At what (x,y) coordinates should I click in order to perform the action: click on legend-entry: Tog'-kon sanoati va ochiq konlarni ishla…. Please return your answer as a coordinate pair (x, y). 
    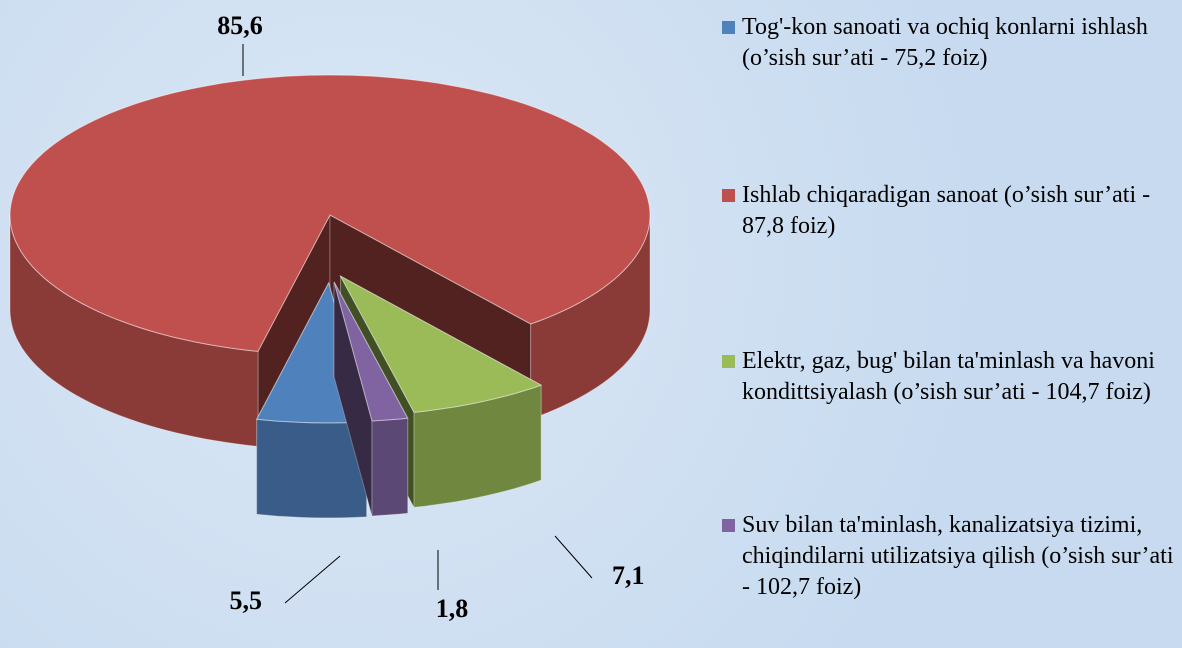
    Looking at the image, I should click on (950, 43).